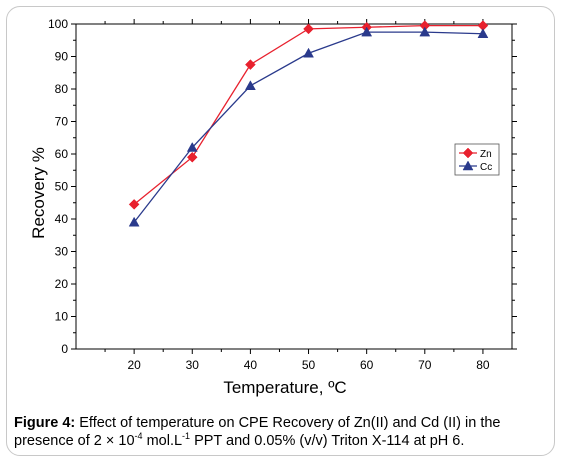  I want to click on legend-box, so click(477, 159).